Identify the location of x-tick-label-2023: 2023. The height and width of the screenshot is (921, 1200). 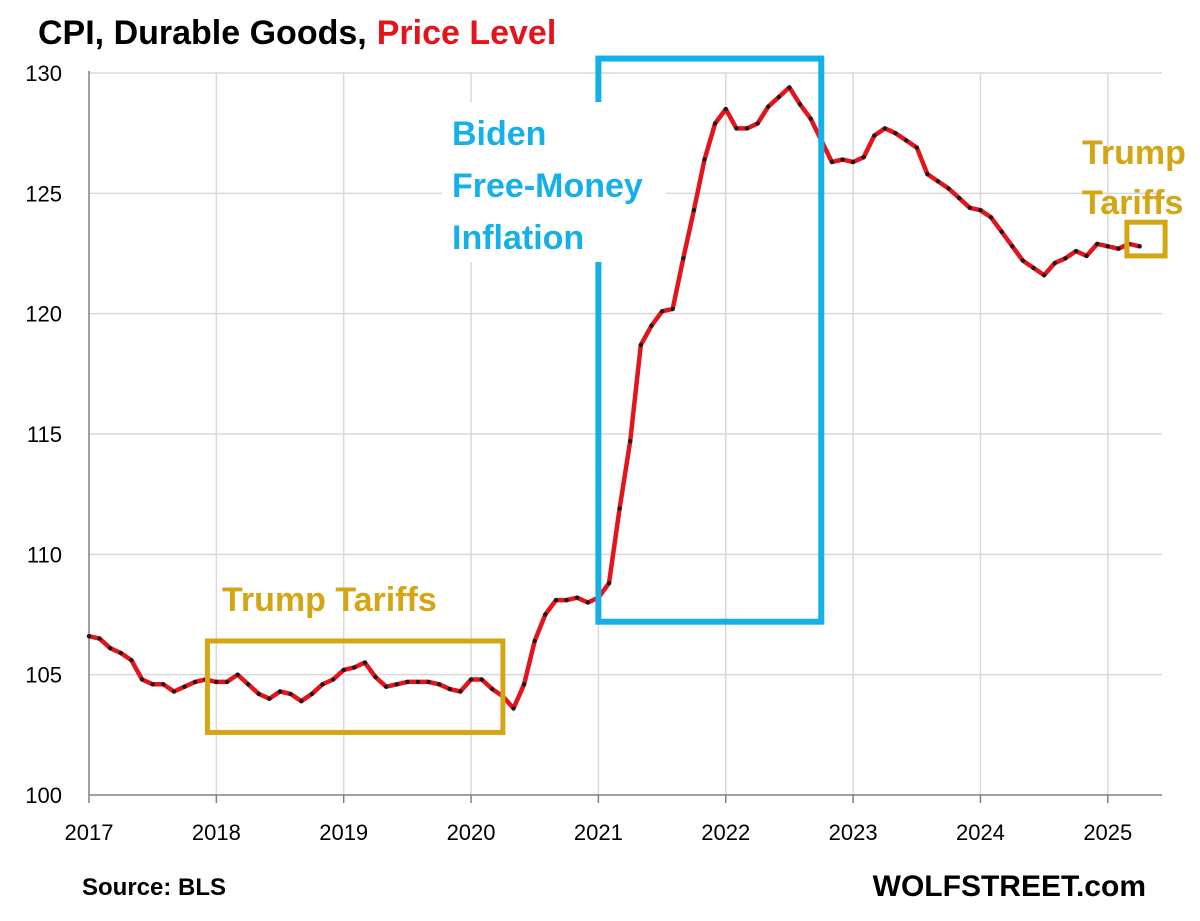
(853, 832).